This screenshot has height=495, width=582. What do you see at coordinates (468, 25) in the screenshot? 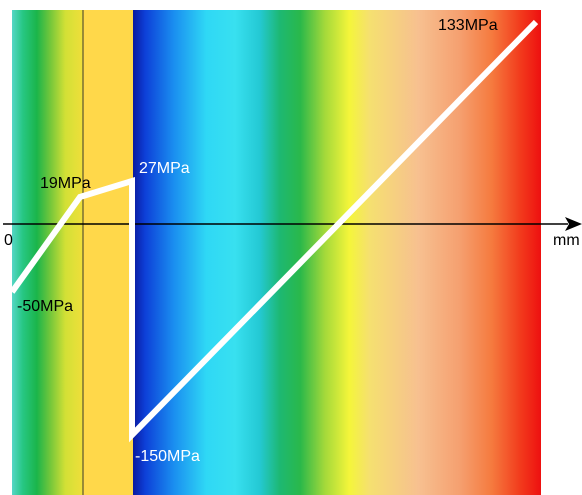
I see `label-end-stress: 133MPa` at bounding box center [468, 25].